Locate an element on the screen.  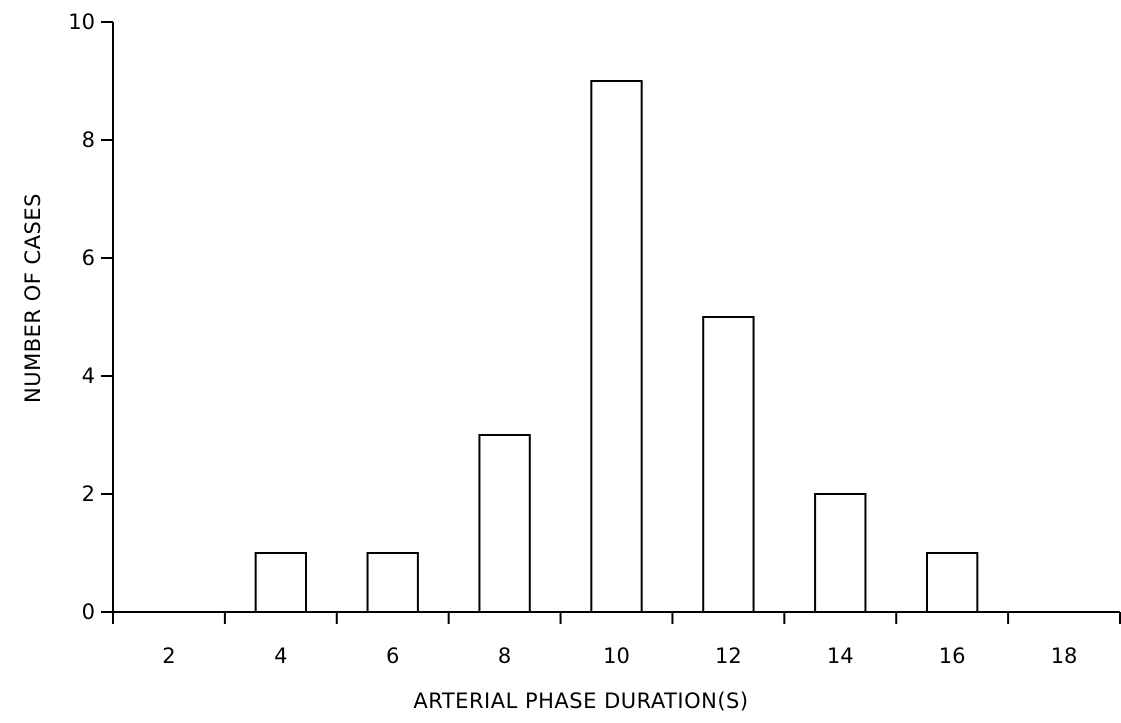
x-axis-title: ARTERIAL PHASE DURATION(S) is located at coordinates (580, 701).